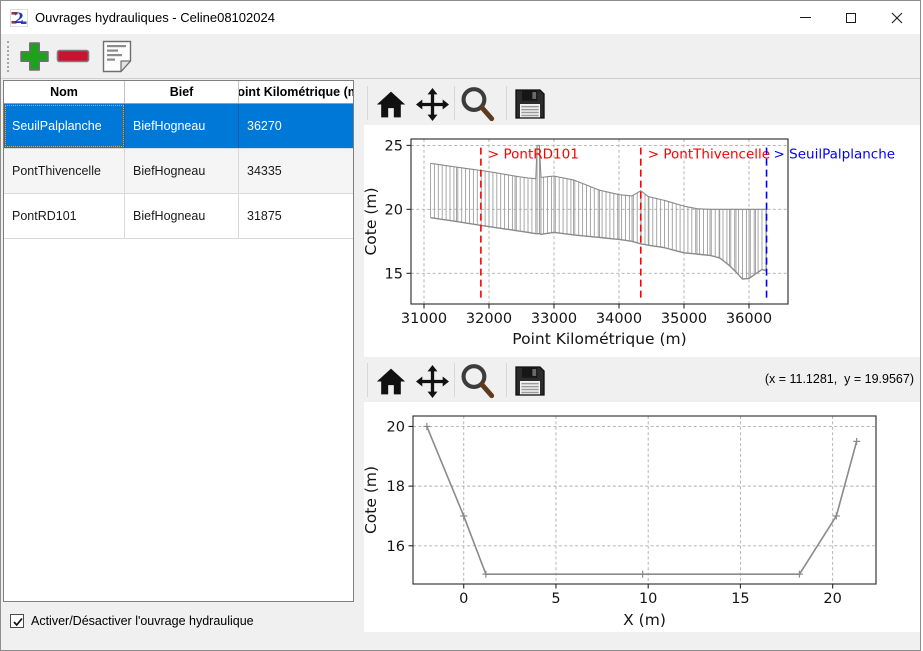 The image size is (923, 651). I want to click on activate-checkbox-label: Activer/Désactiver l'ouvrage hydraulique, so click(142, 621).